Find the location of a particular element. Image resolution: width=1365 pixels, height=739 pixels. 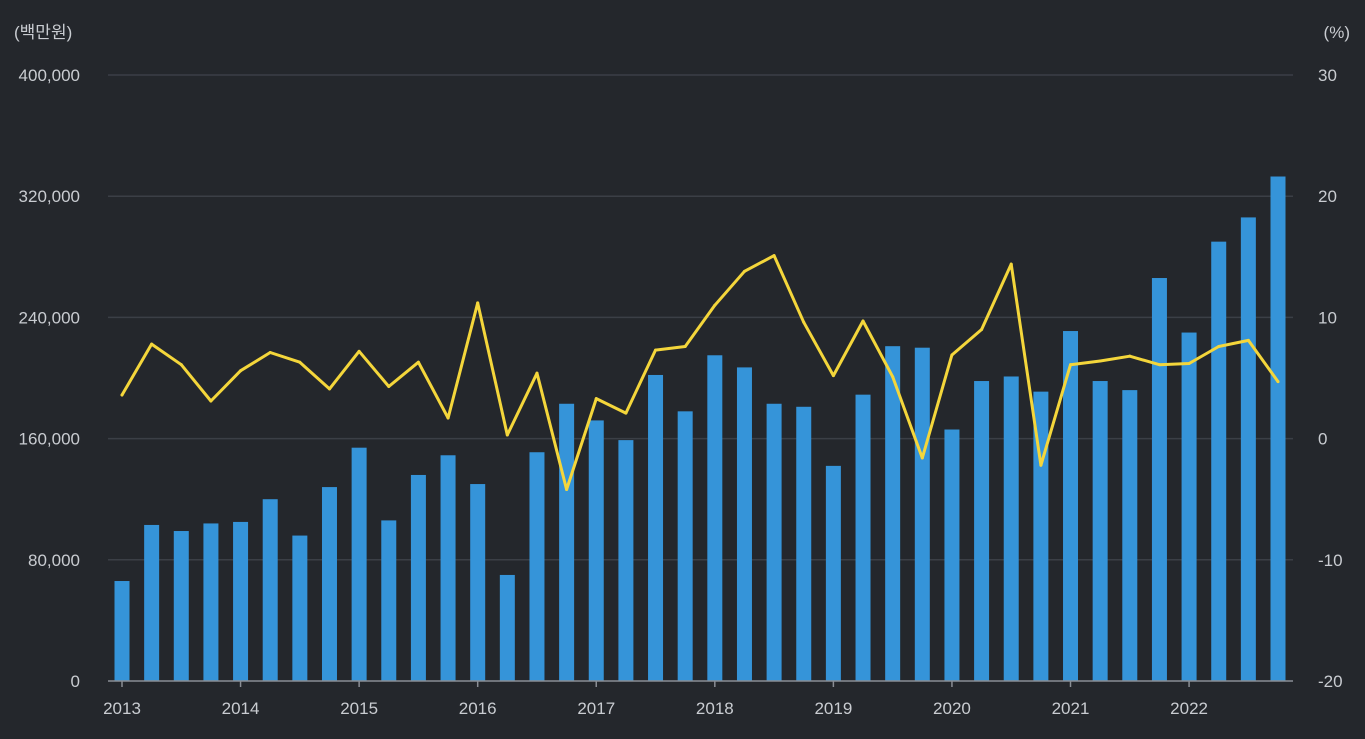

y-left-tick-label: 160,000 is located at coordinates (49, 439).